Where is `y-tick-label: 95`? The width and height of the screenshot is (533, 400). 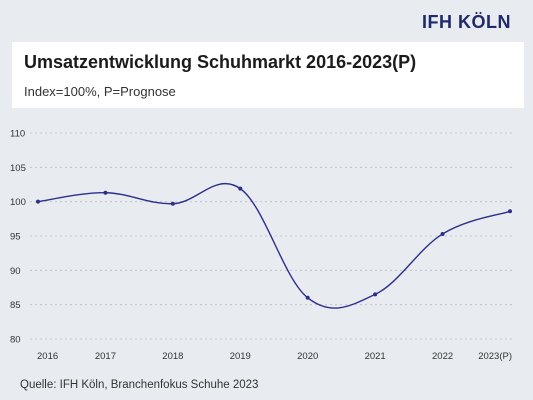
y-tick-label: 95 is located at coordinates (15, 237).